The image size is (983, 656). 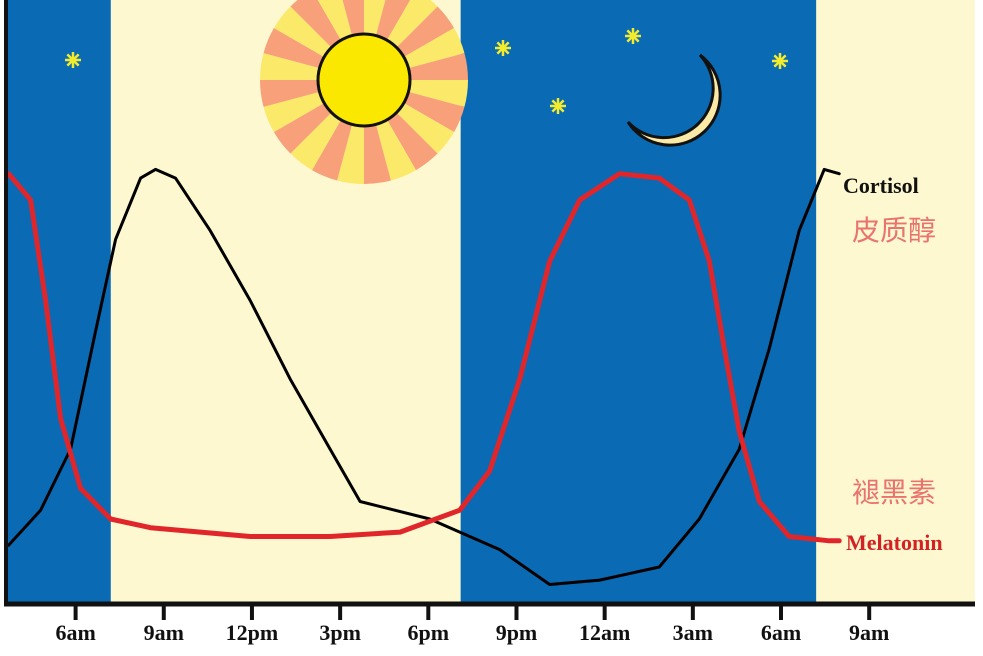 What do you see at coordinates (604, 632) in the screenshot?
I see `x-tick-label: 12am` at bounding box center [604, 632].